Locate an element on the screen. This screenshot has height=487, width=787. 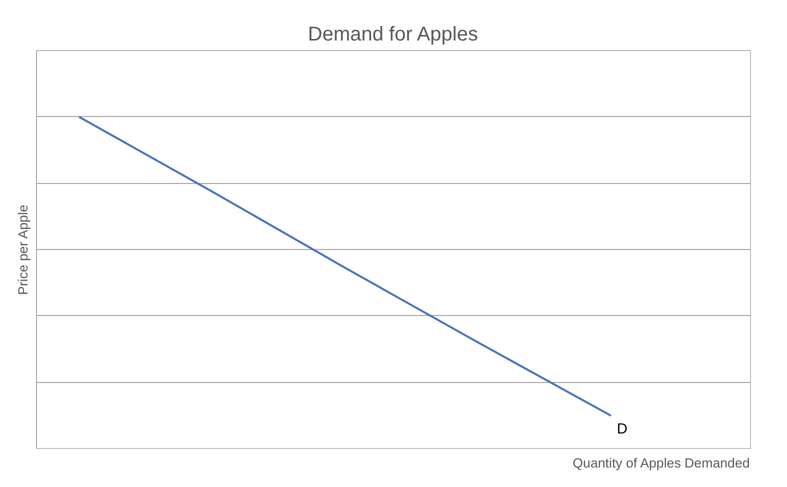
x-axis-title: Quantity of Apples Demanded is located at coordinates (661, 463).